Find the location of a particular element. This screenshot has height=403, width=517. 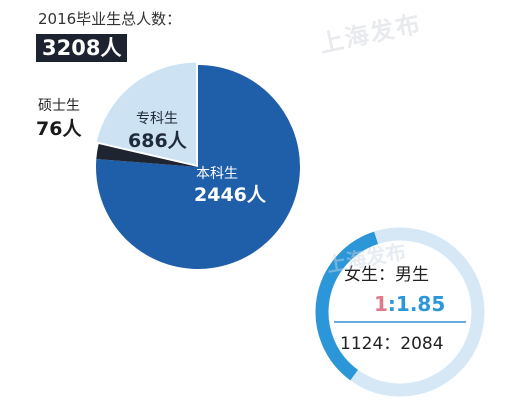

label-shuoshi-name: 硕士生 is located at coordinates (59, 106).